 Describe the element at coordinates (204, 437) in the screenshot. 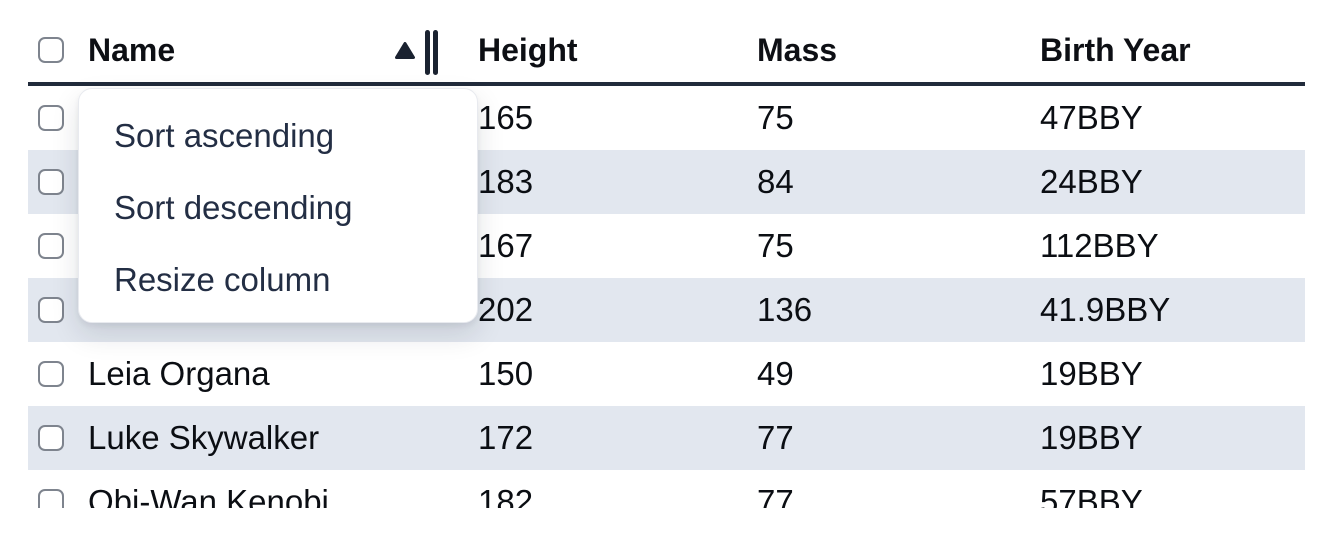

I see `cell-name: Luke Skywalker` at that location.